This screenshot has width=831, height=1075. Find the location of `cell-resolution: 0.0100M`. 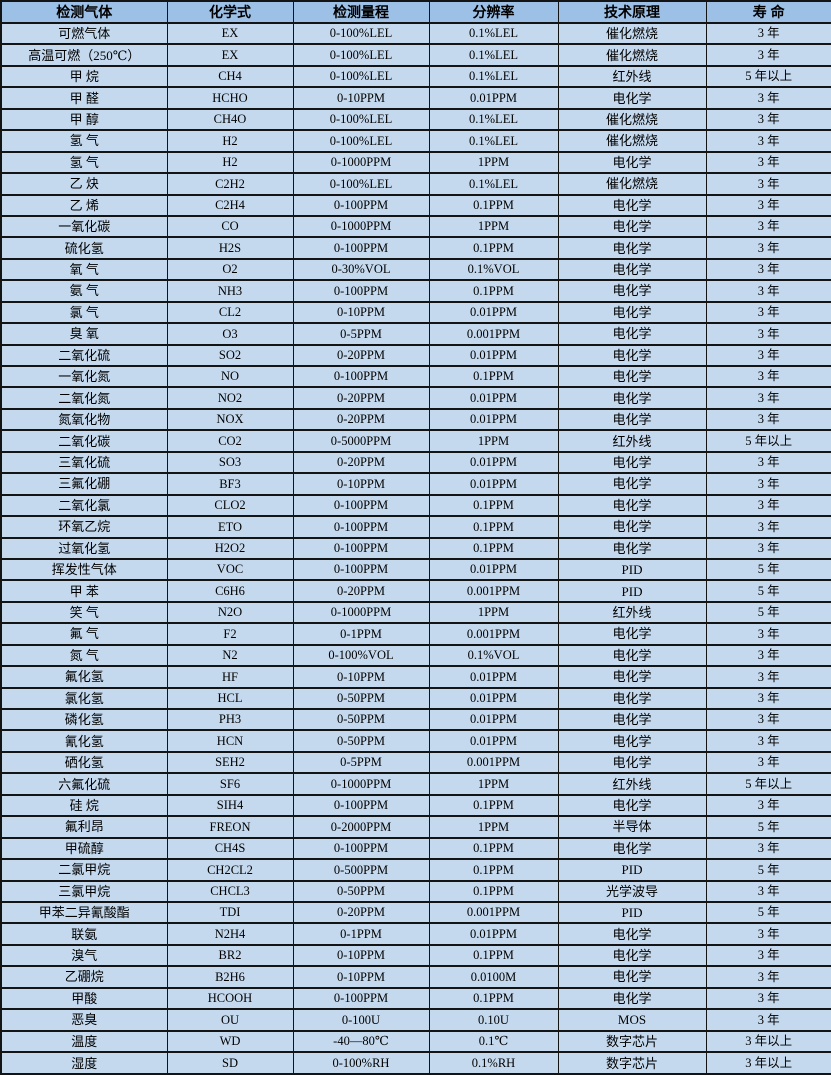

cell-resolution: 0.0100M is located at coordinates (493, 977).